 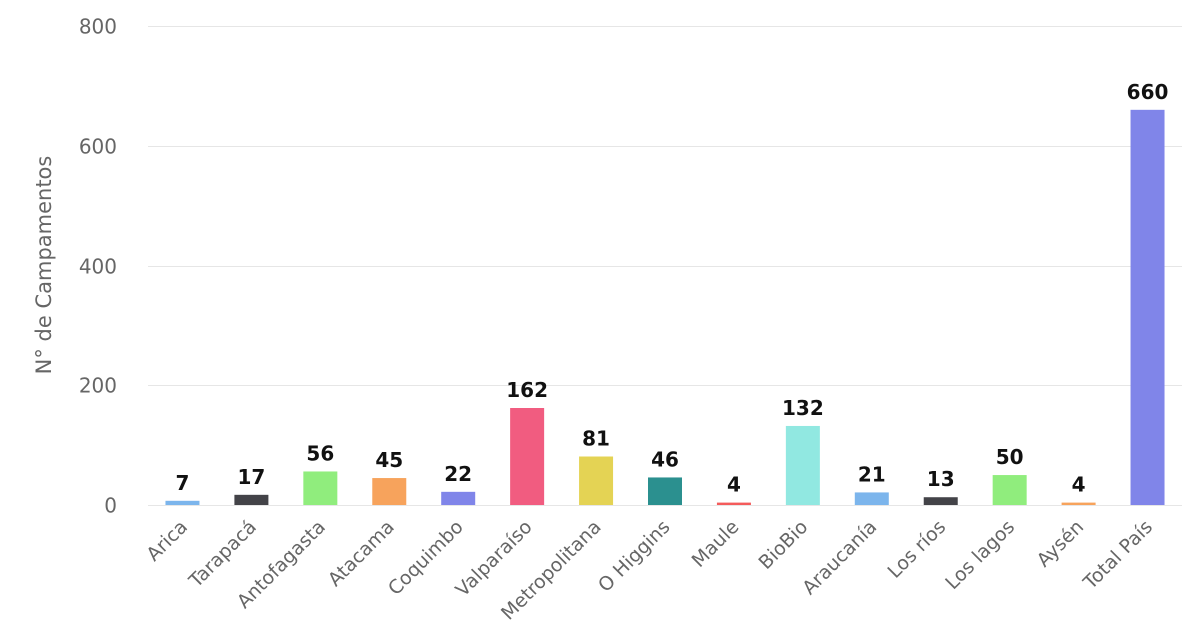 What do you see at coordinates (389, 491) in the screenshot?
I see `bar-atacama` at bounding box center [389, 491].